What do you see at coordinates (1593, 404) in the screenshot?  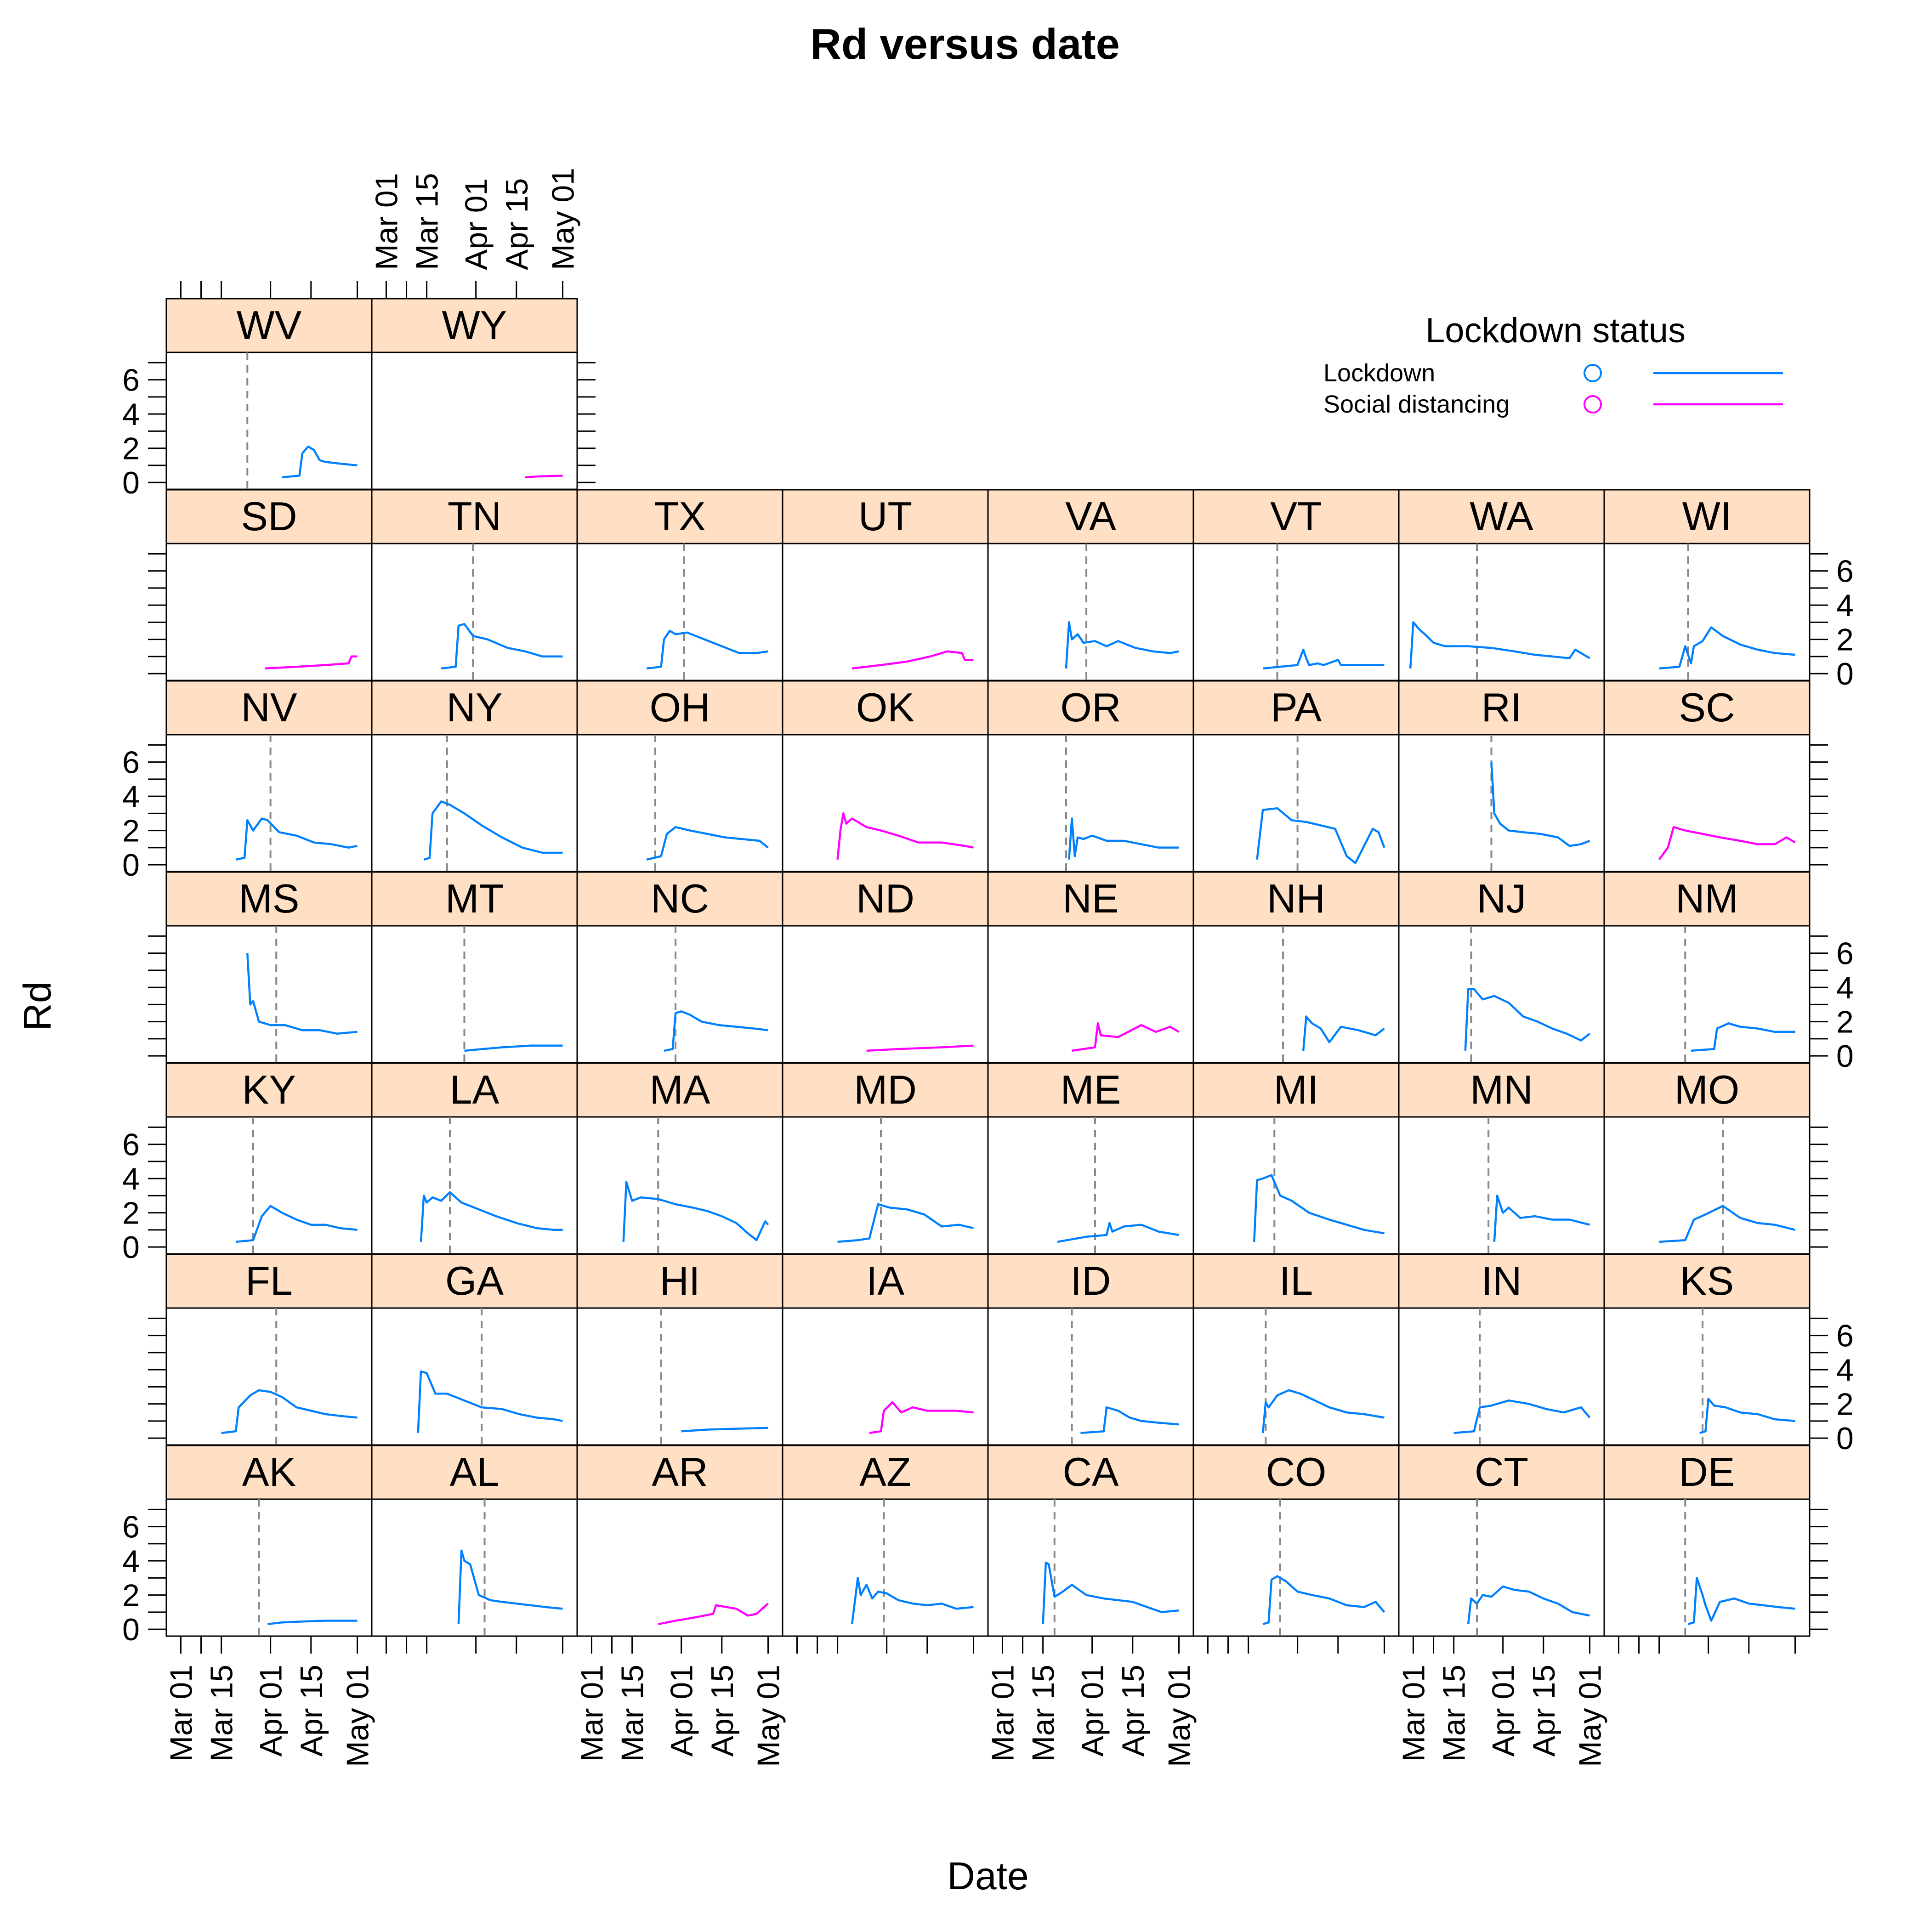 I see `legend-point-symbol` at bounding box center [1593, 404].